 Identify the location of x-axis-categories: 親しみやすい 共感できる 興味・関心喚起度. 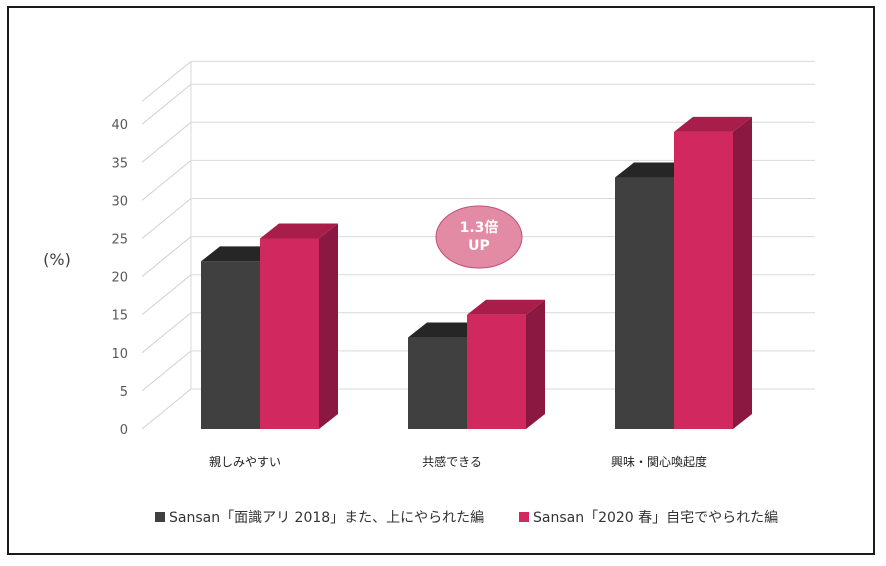
(458, 461).